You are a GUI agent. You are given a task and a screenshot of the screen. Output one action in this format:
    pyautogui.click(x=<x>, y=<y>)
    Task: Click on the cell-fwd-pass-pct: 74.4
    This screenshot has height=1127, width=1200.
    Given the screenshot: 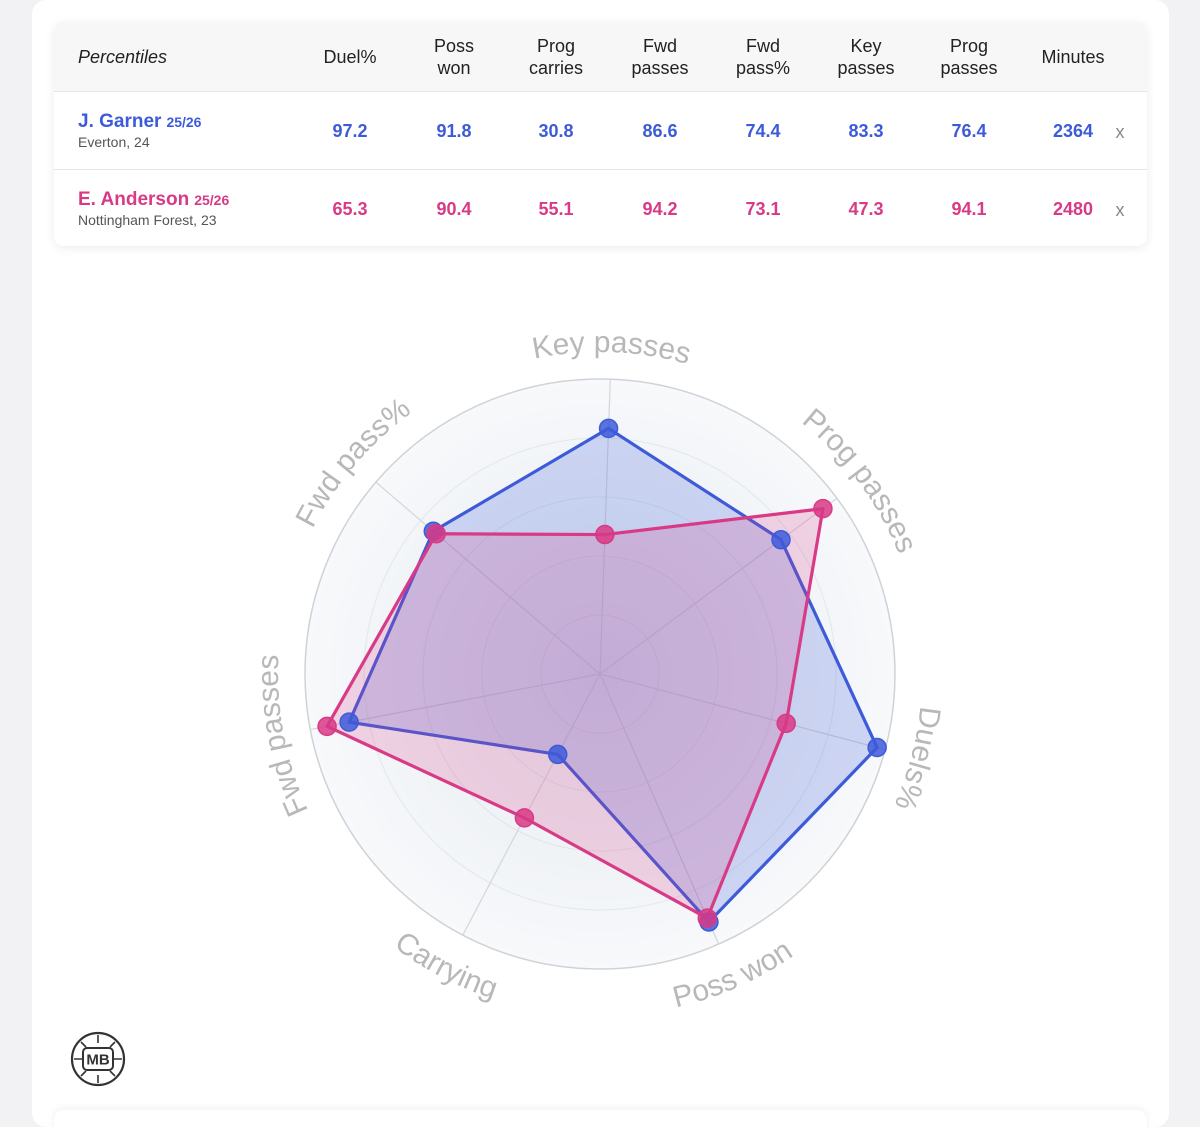 What is the action you would take?
    pyautogui.click(x=763, y=131)
    